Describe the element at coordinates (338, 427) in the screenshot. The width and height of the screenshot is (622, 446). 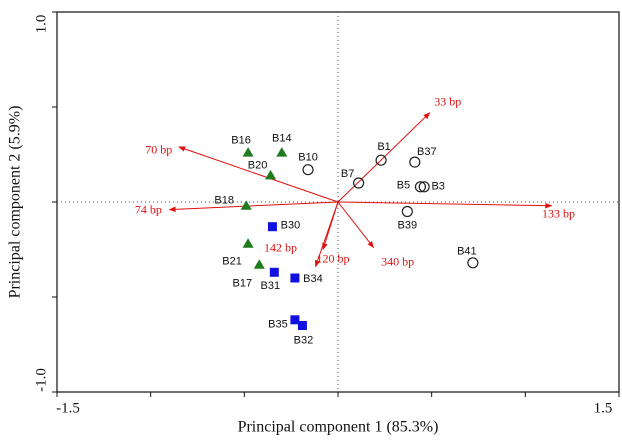
I see `x-axis-label: Principal component 1 (85.3%)` at that location.